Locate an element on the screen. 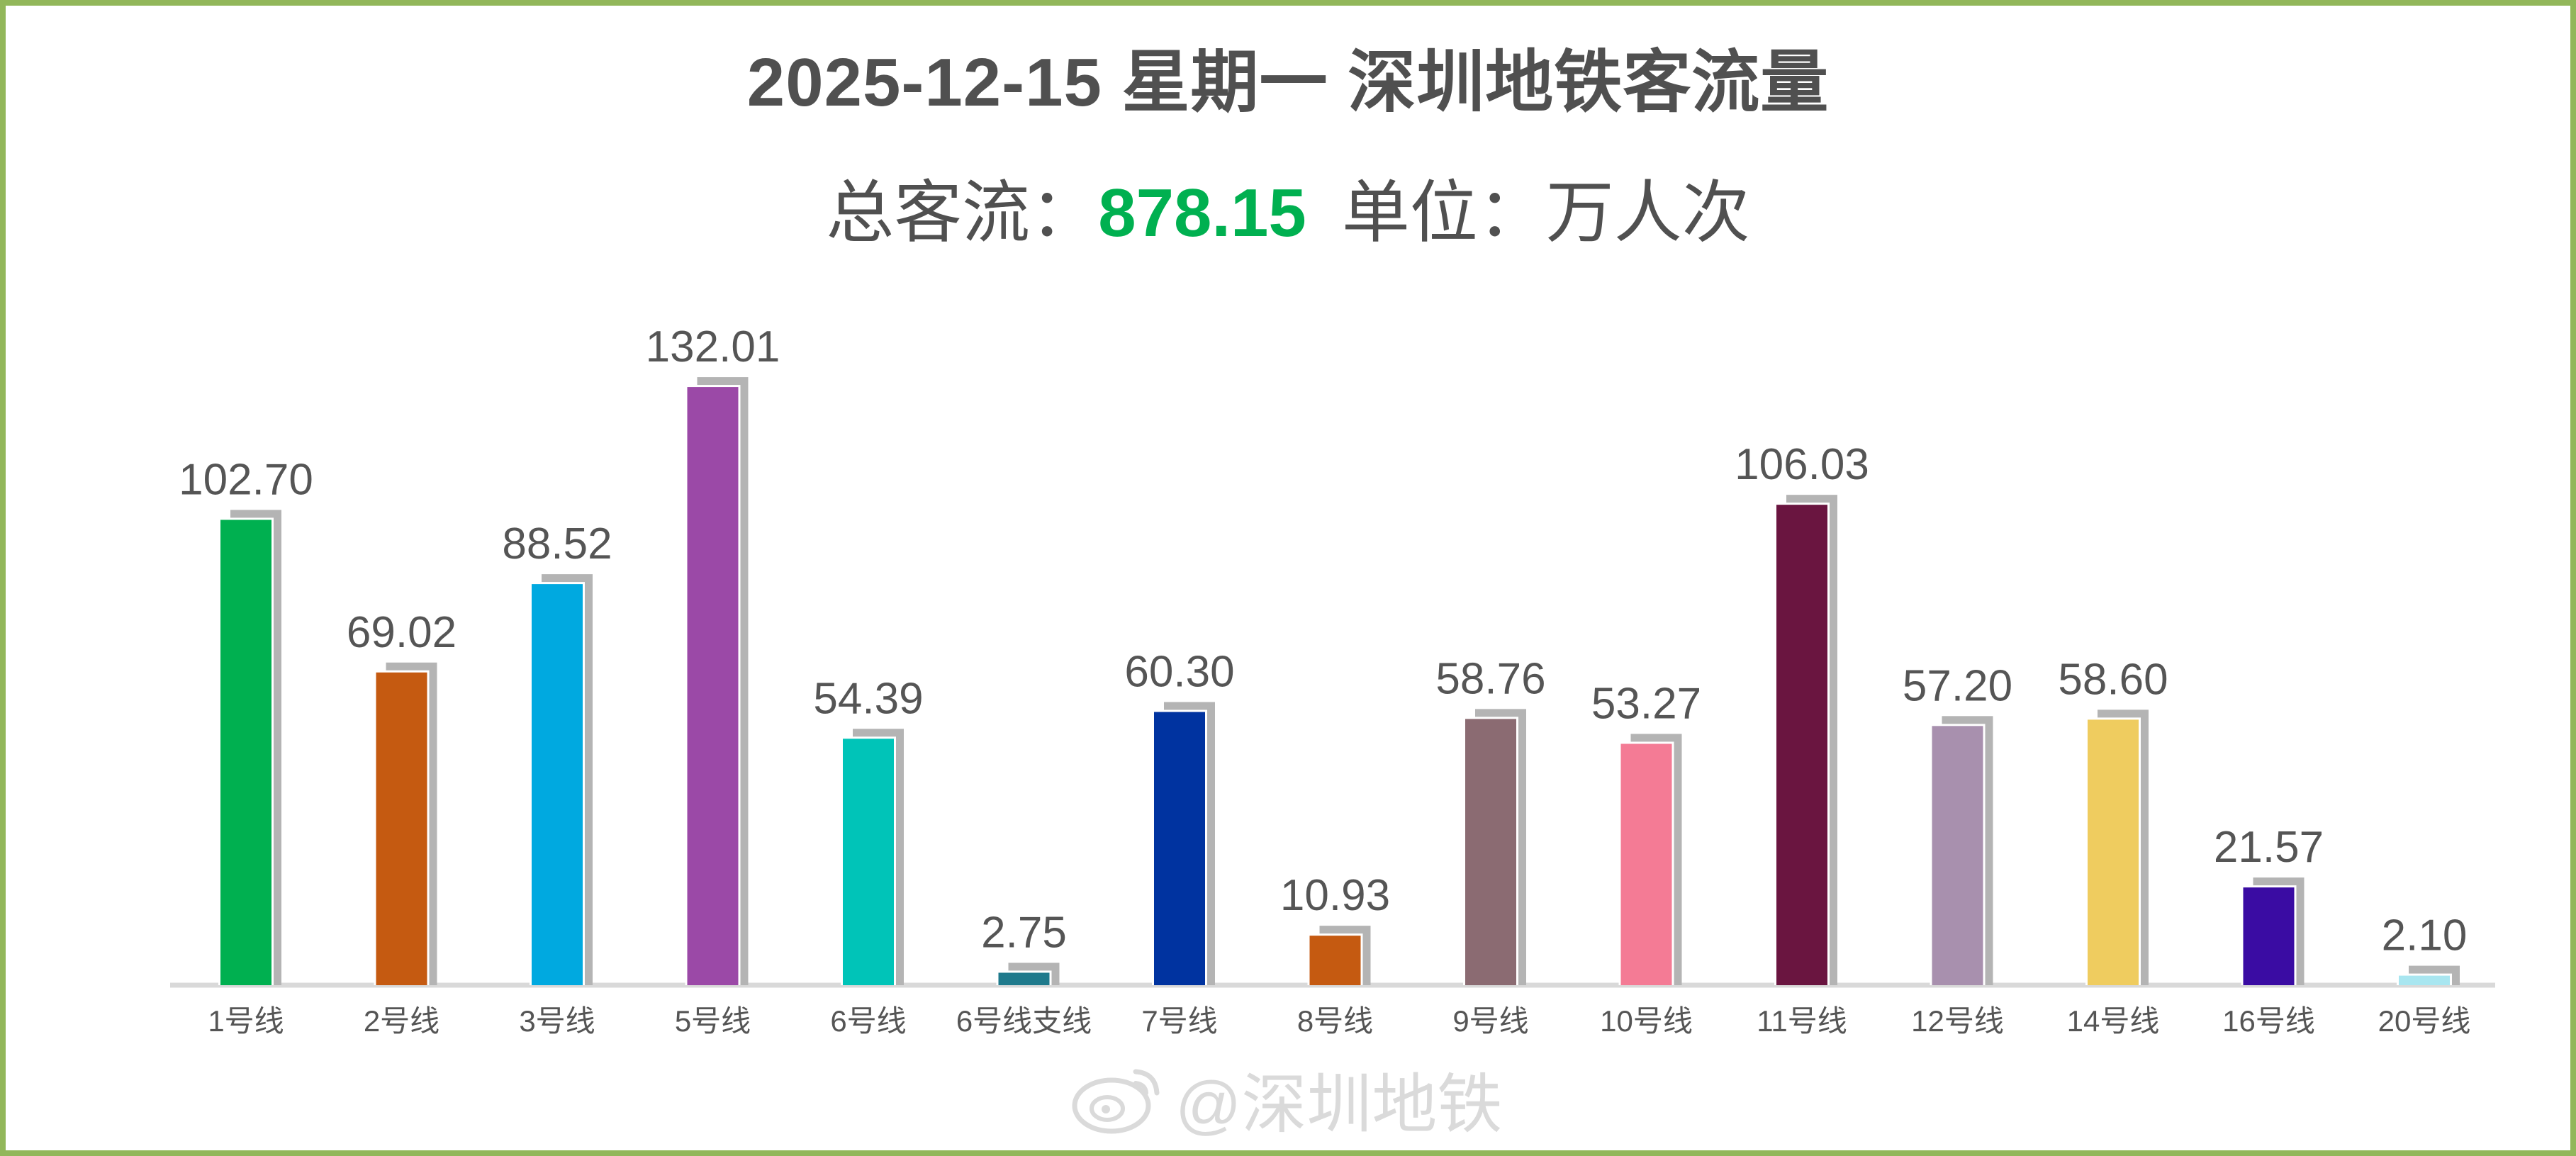 The height and width of the screenshot is (1156, 2576). value-label: 132.01 is located at coordinates (713, 346).